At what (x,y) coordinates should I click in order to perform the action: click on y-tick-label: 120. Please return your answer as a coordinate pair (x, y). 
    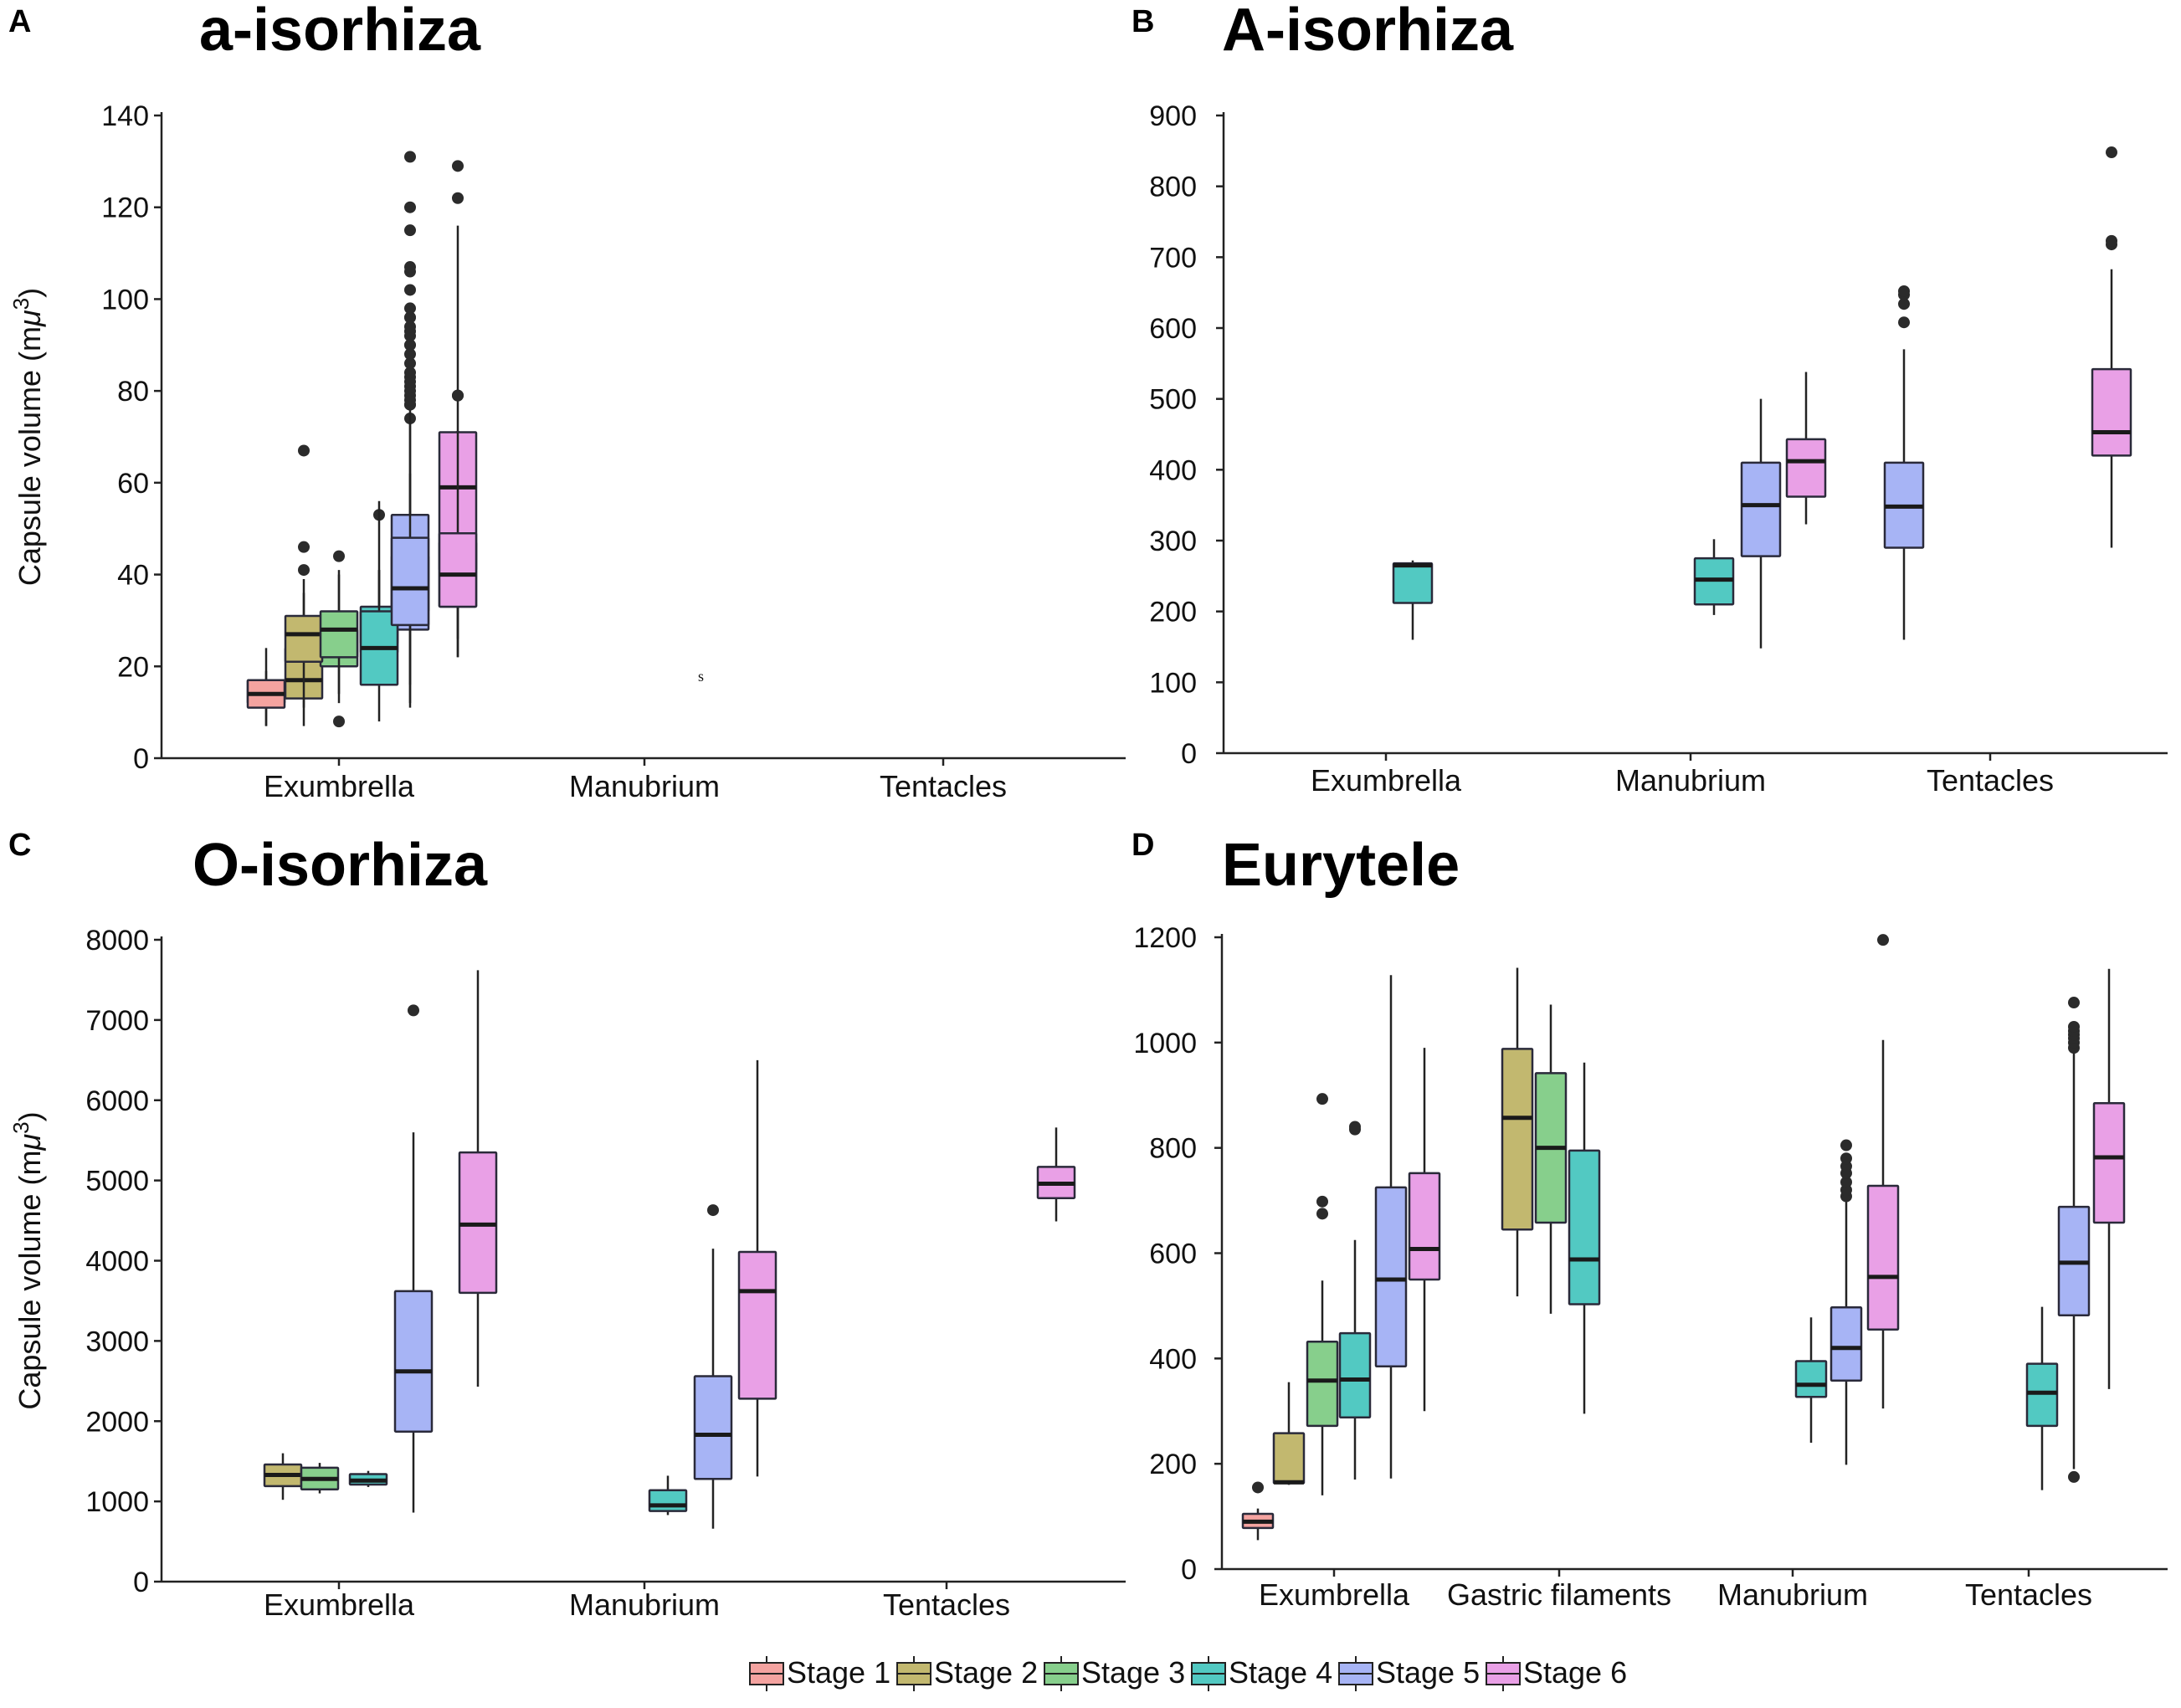
    Looking at the image, I should click on (125, 208).